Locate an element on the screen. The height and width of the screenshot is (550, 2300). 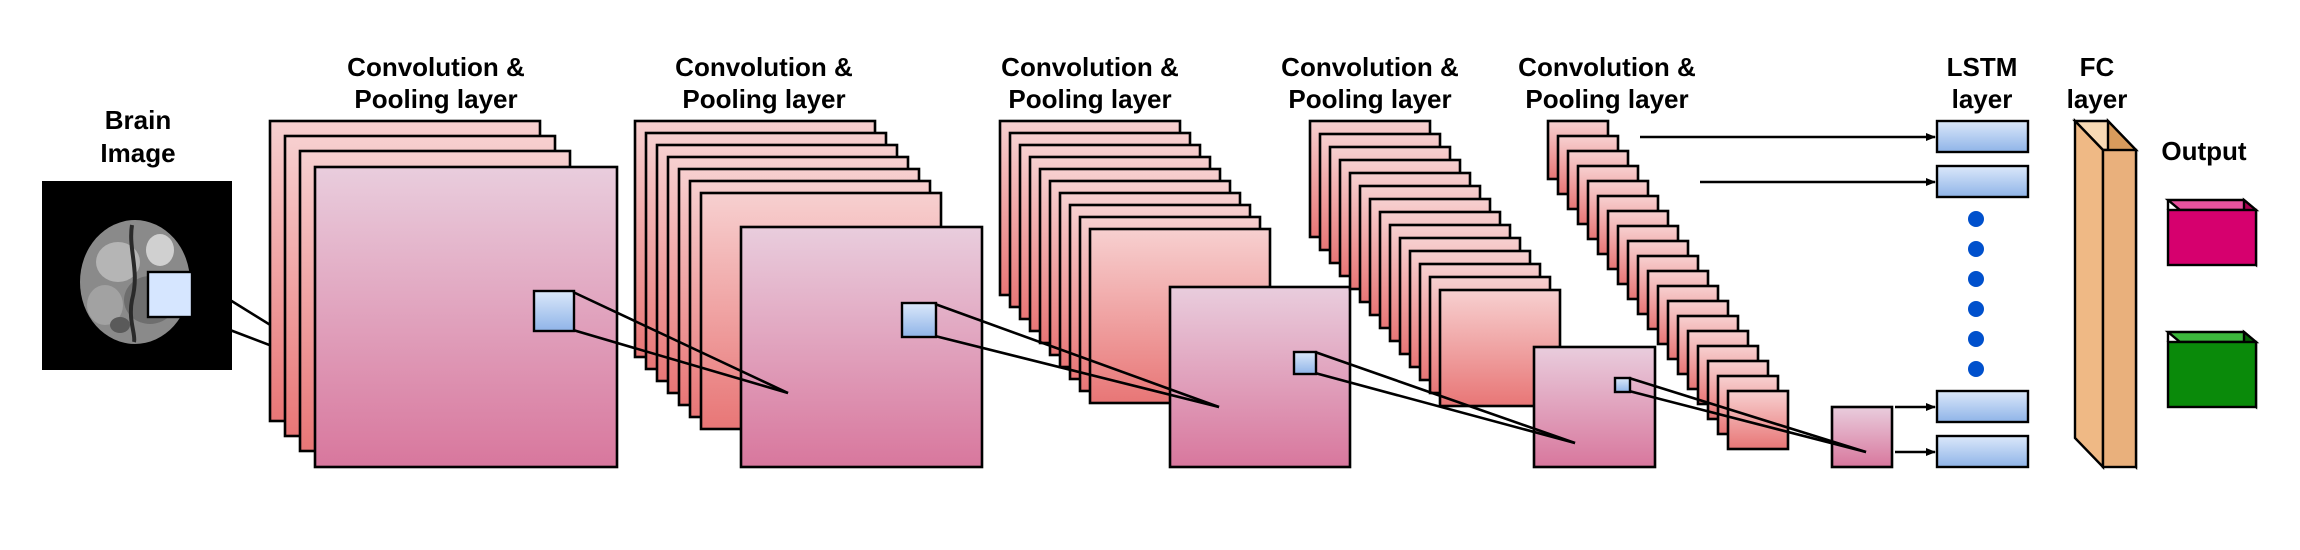
conv4-link-lower is located at coordinates (1747, 421).